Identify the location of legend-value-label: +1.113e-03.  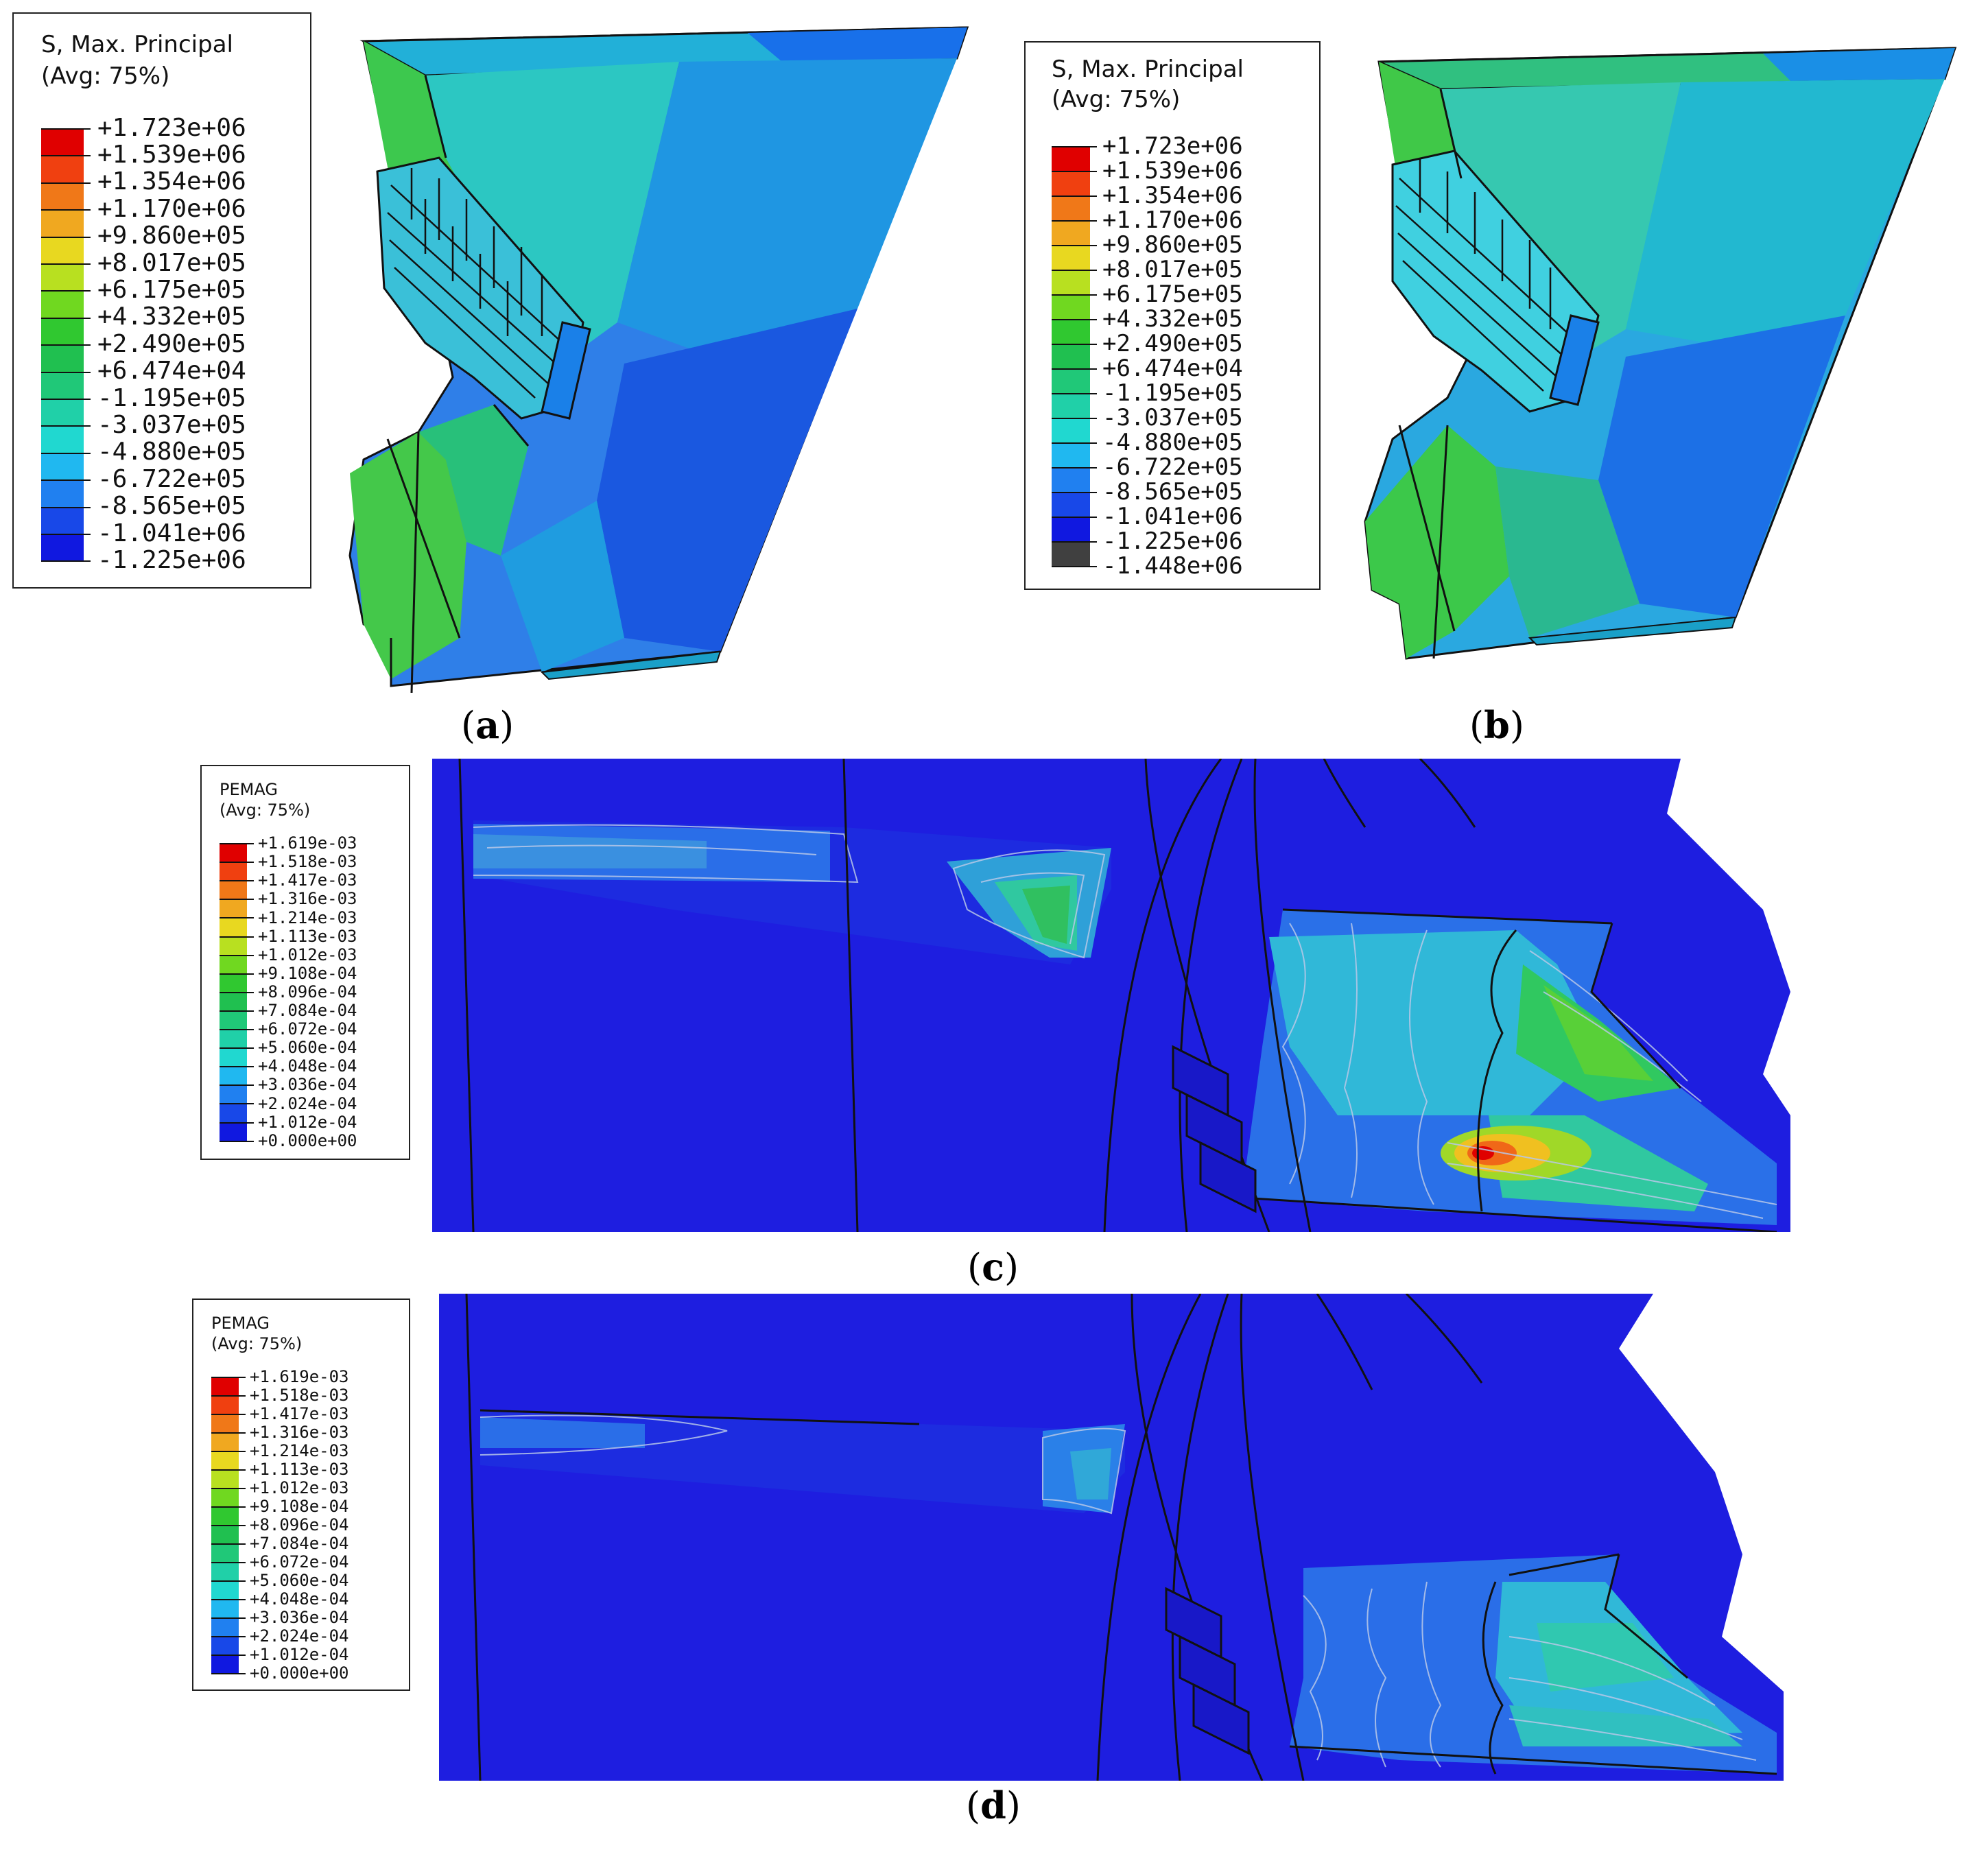
(308, 936).